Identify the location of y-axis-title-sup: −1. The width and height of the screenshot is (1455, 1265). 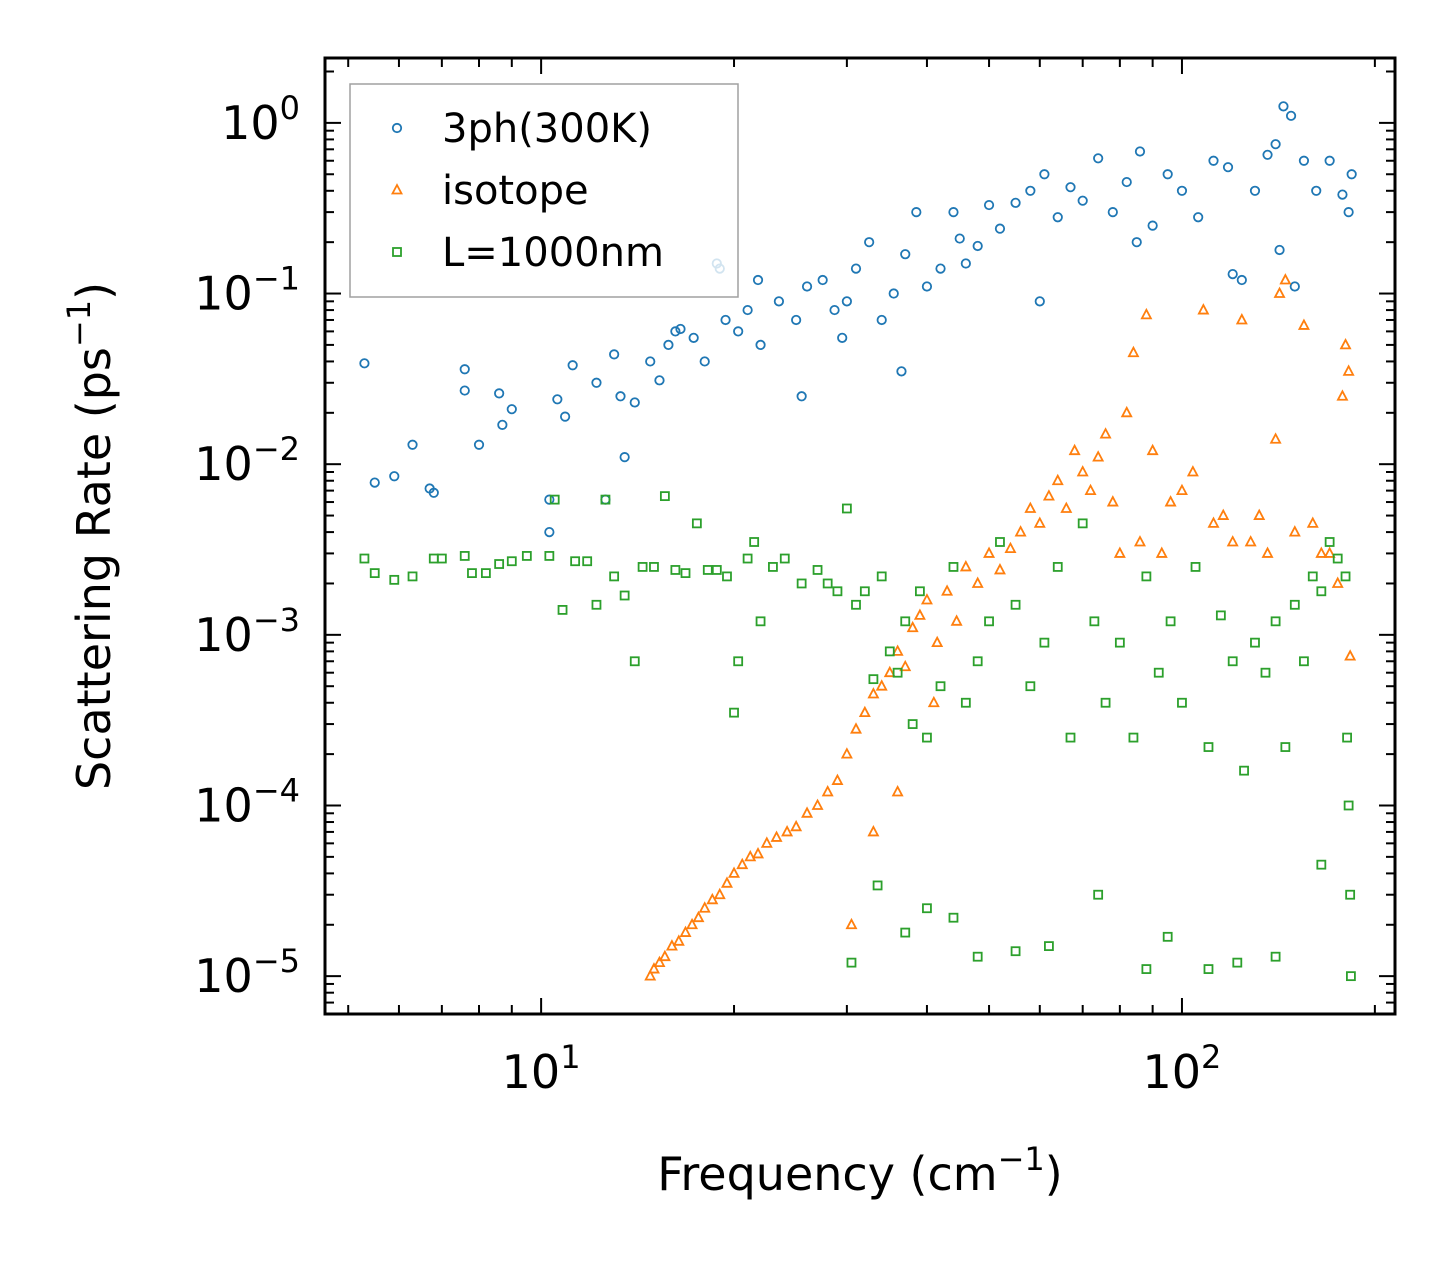
(79, 323).